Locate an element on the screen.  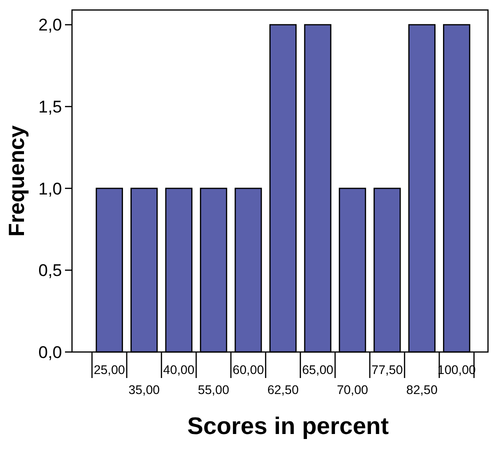
y-axis-title: Frequency is located at coordinates (16, 180).